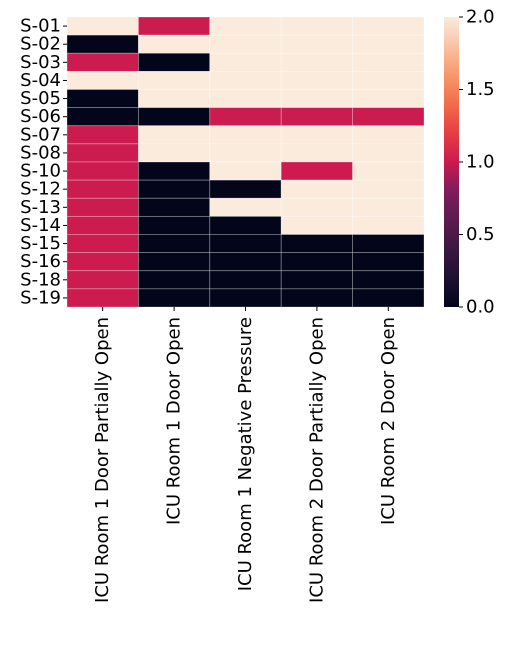 The height and width of the screenshot is (665, 514). What do you see at coordinates (388, 421) in the screenshot?
I see `column-label: ICU Room 2 Door Open` at bounding box center [388, 421].